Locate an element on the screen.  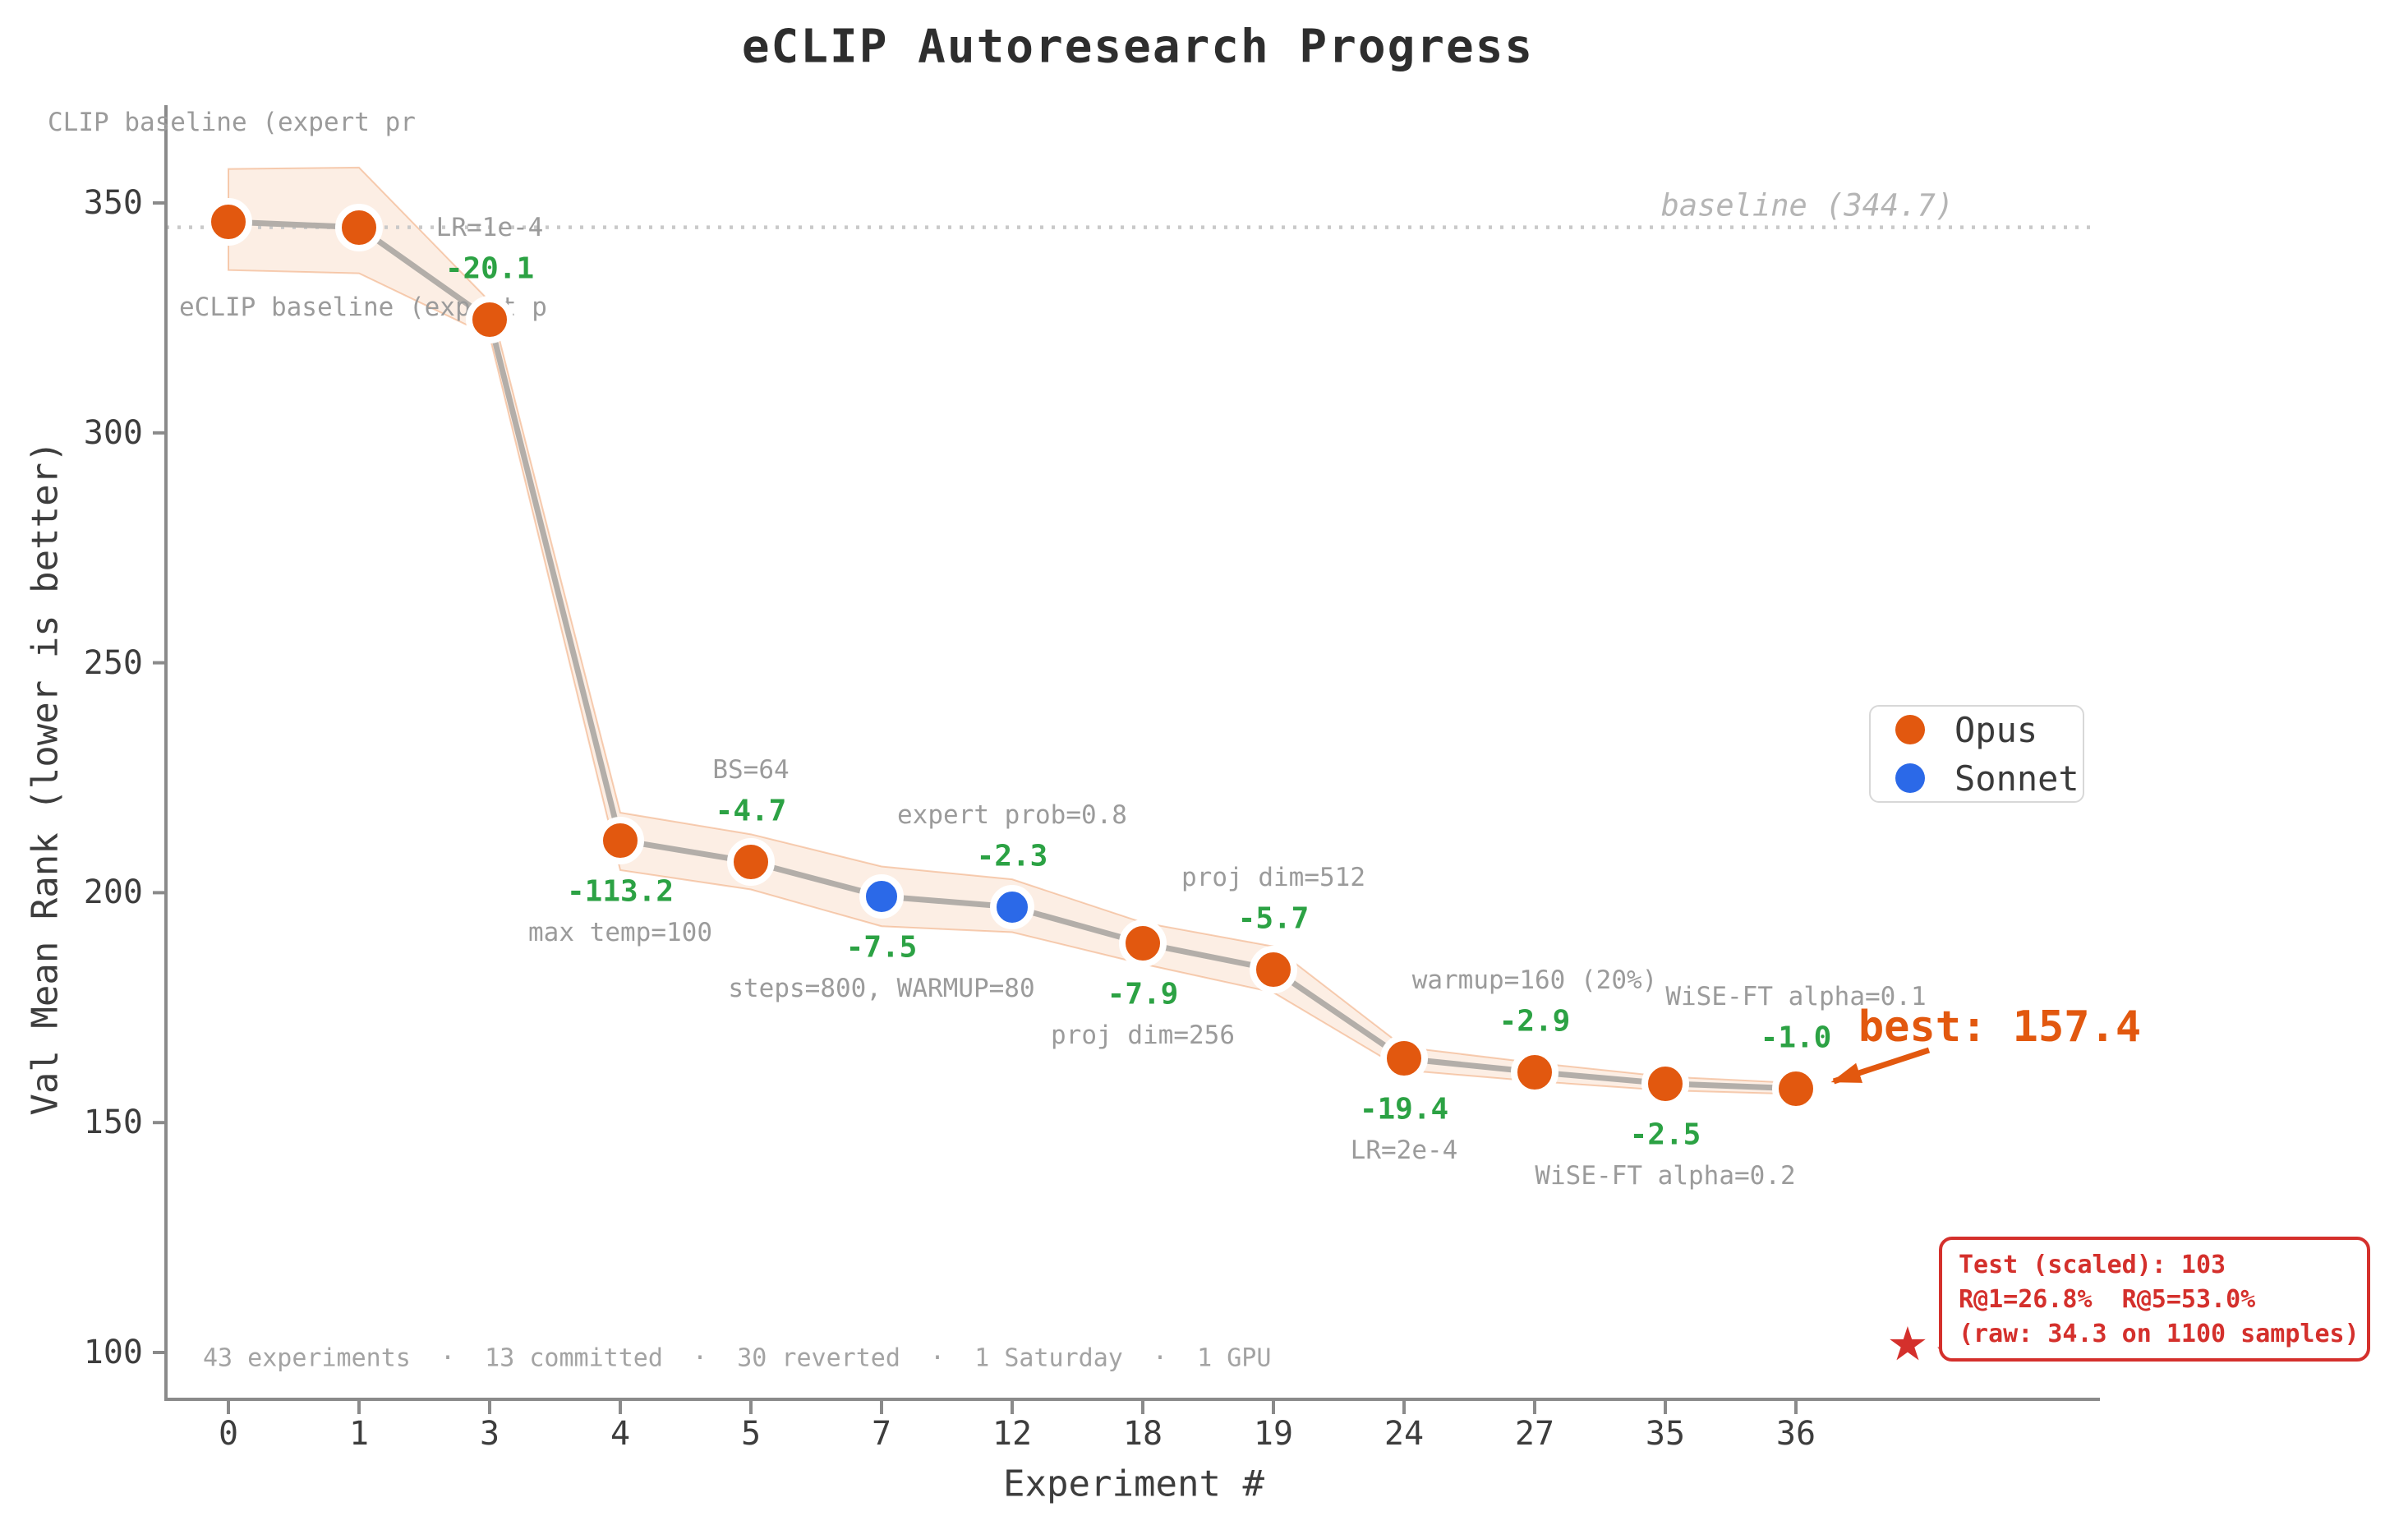
experiment-note: proj dim=256 is located at coordinates (1143, 1035).